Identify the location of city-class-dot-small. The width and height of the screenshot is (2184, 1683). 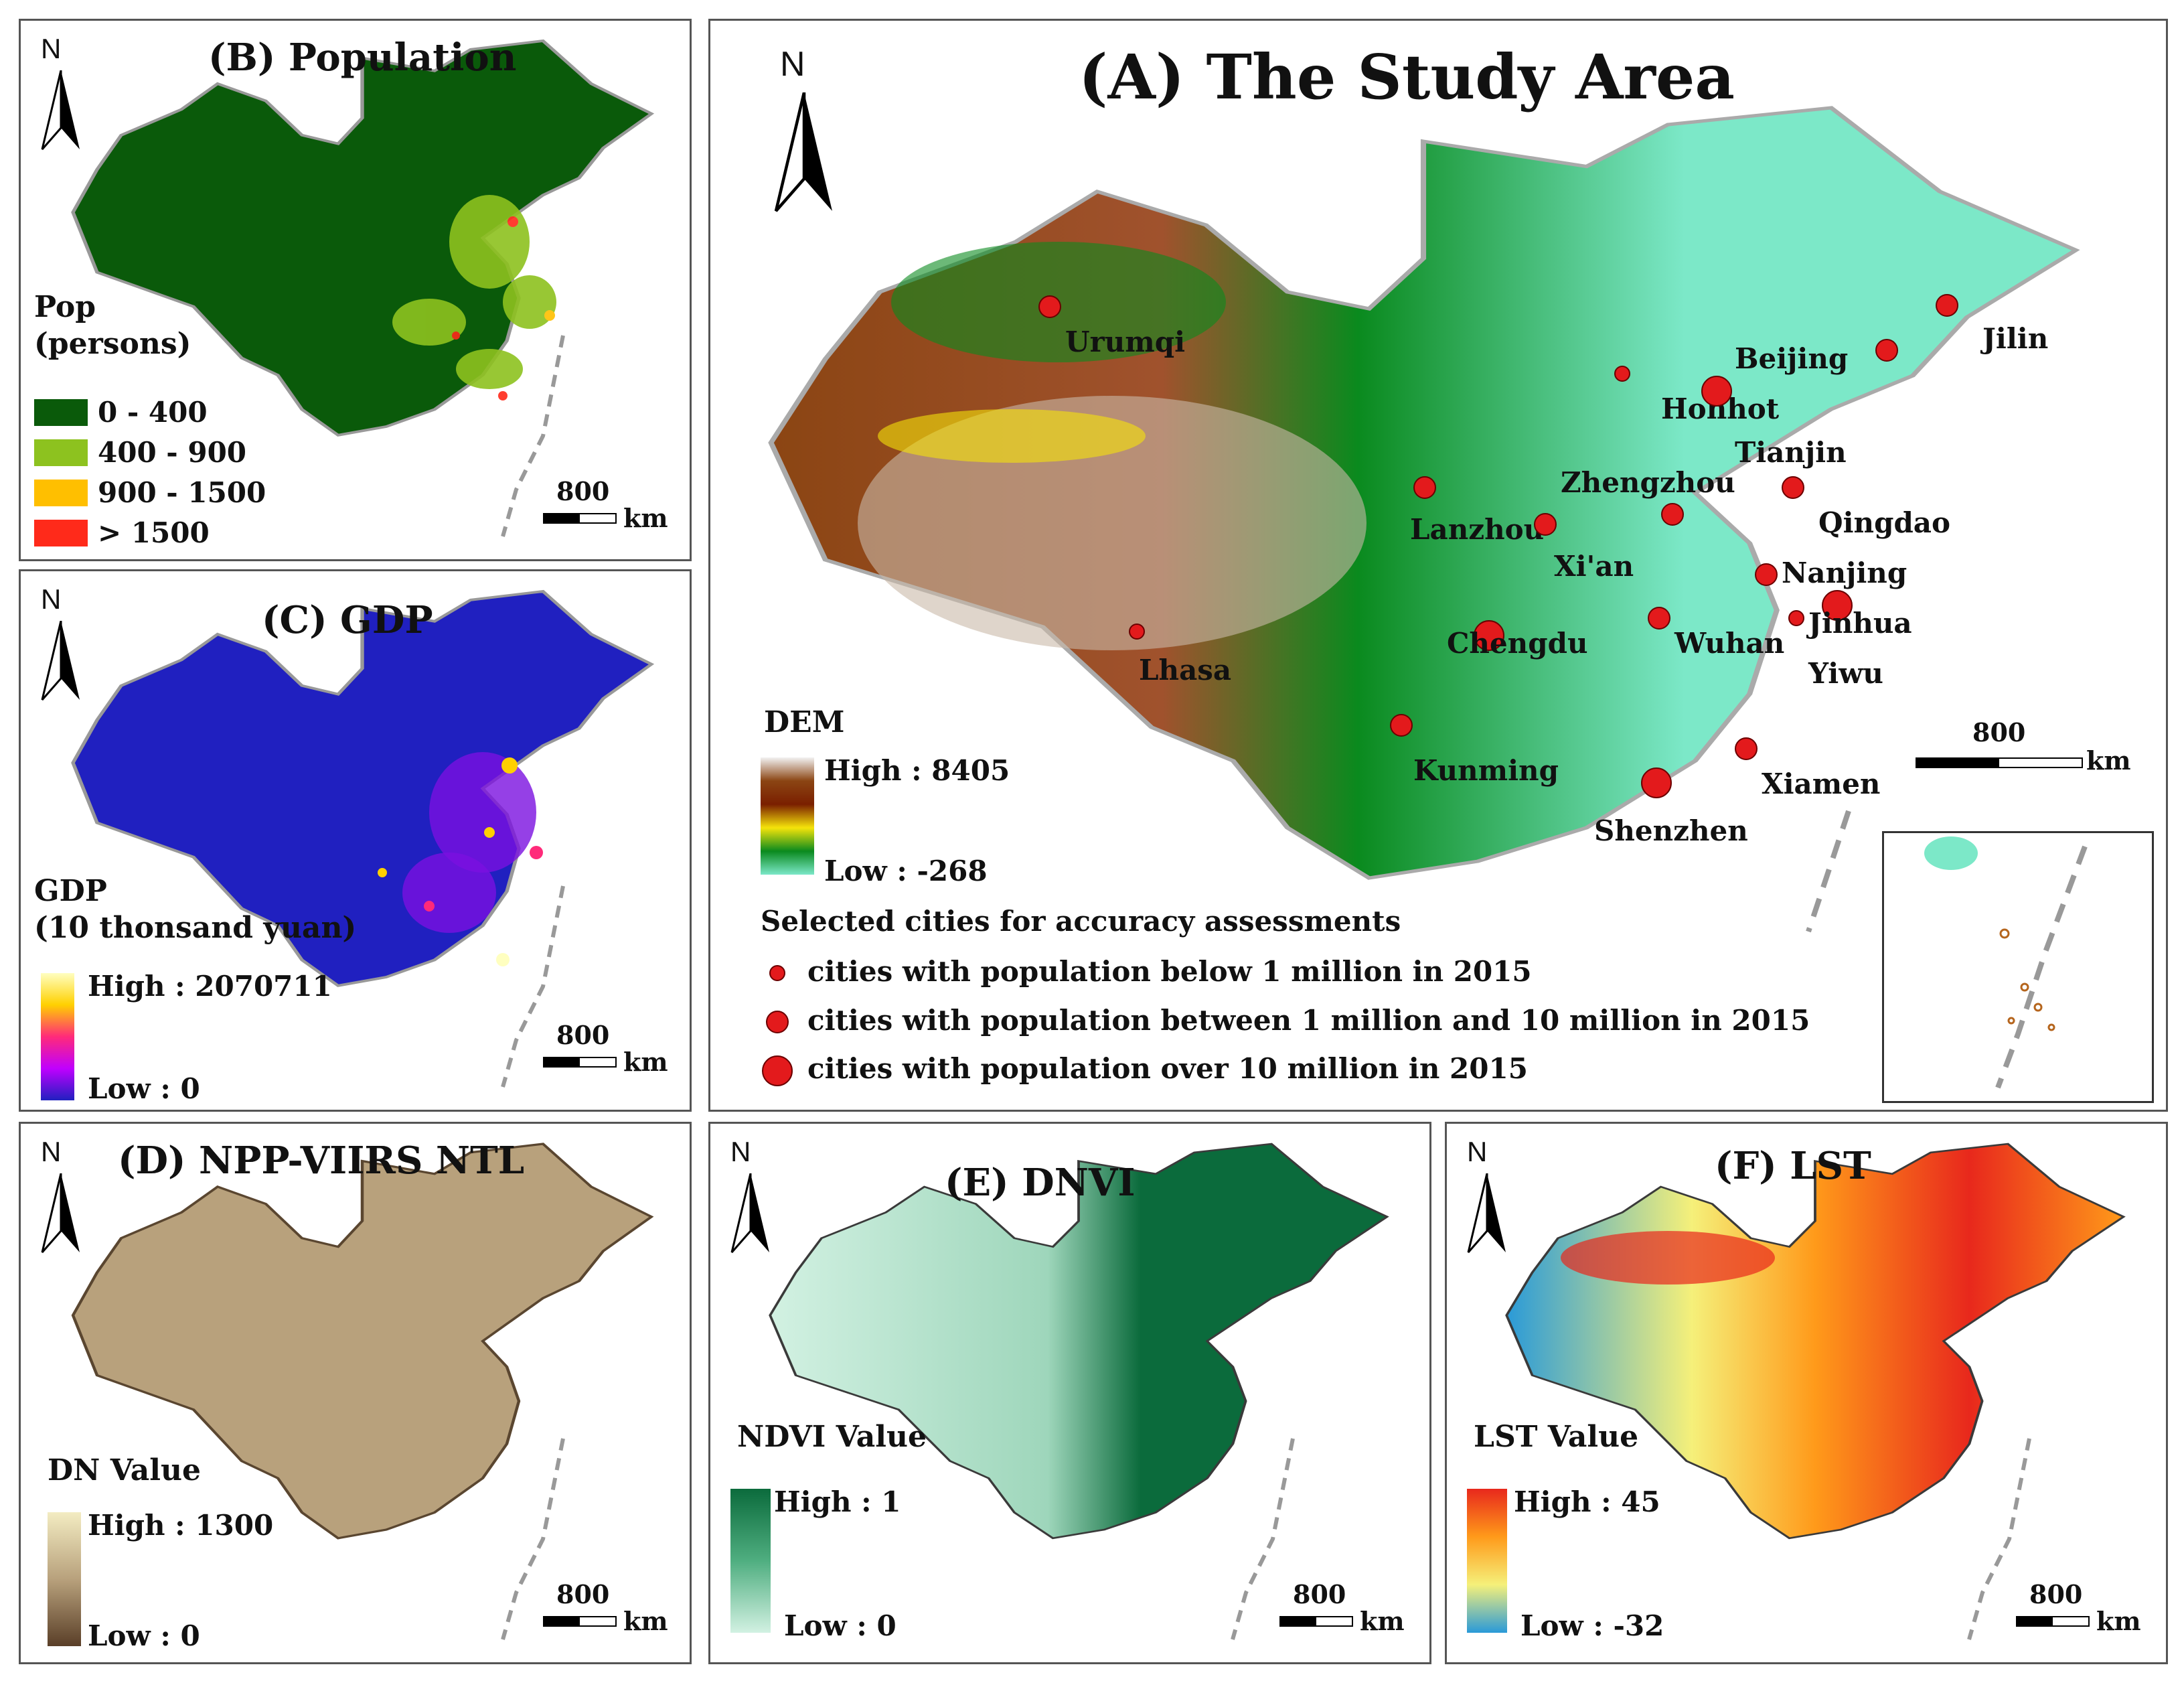
(777, 973).